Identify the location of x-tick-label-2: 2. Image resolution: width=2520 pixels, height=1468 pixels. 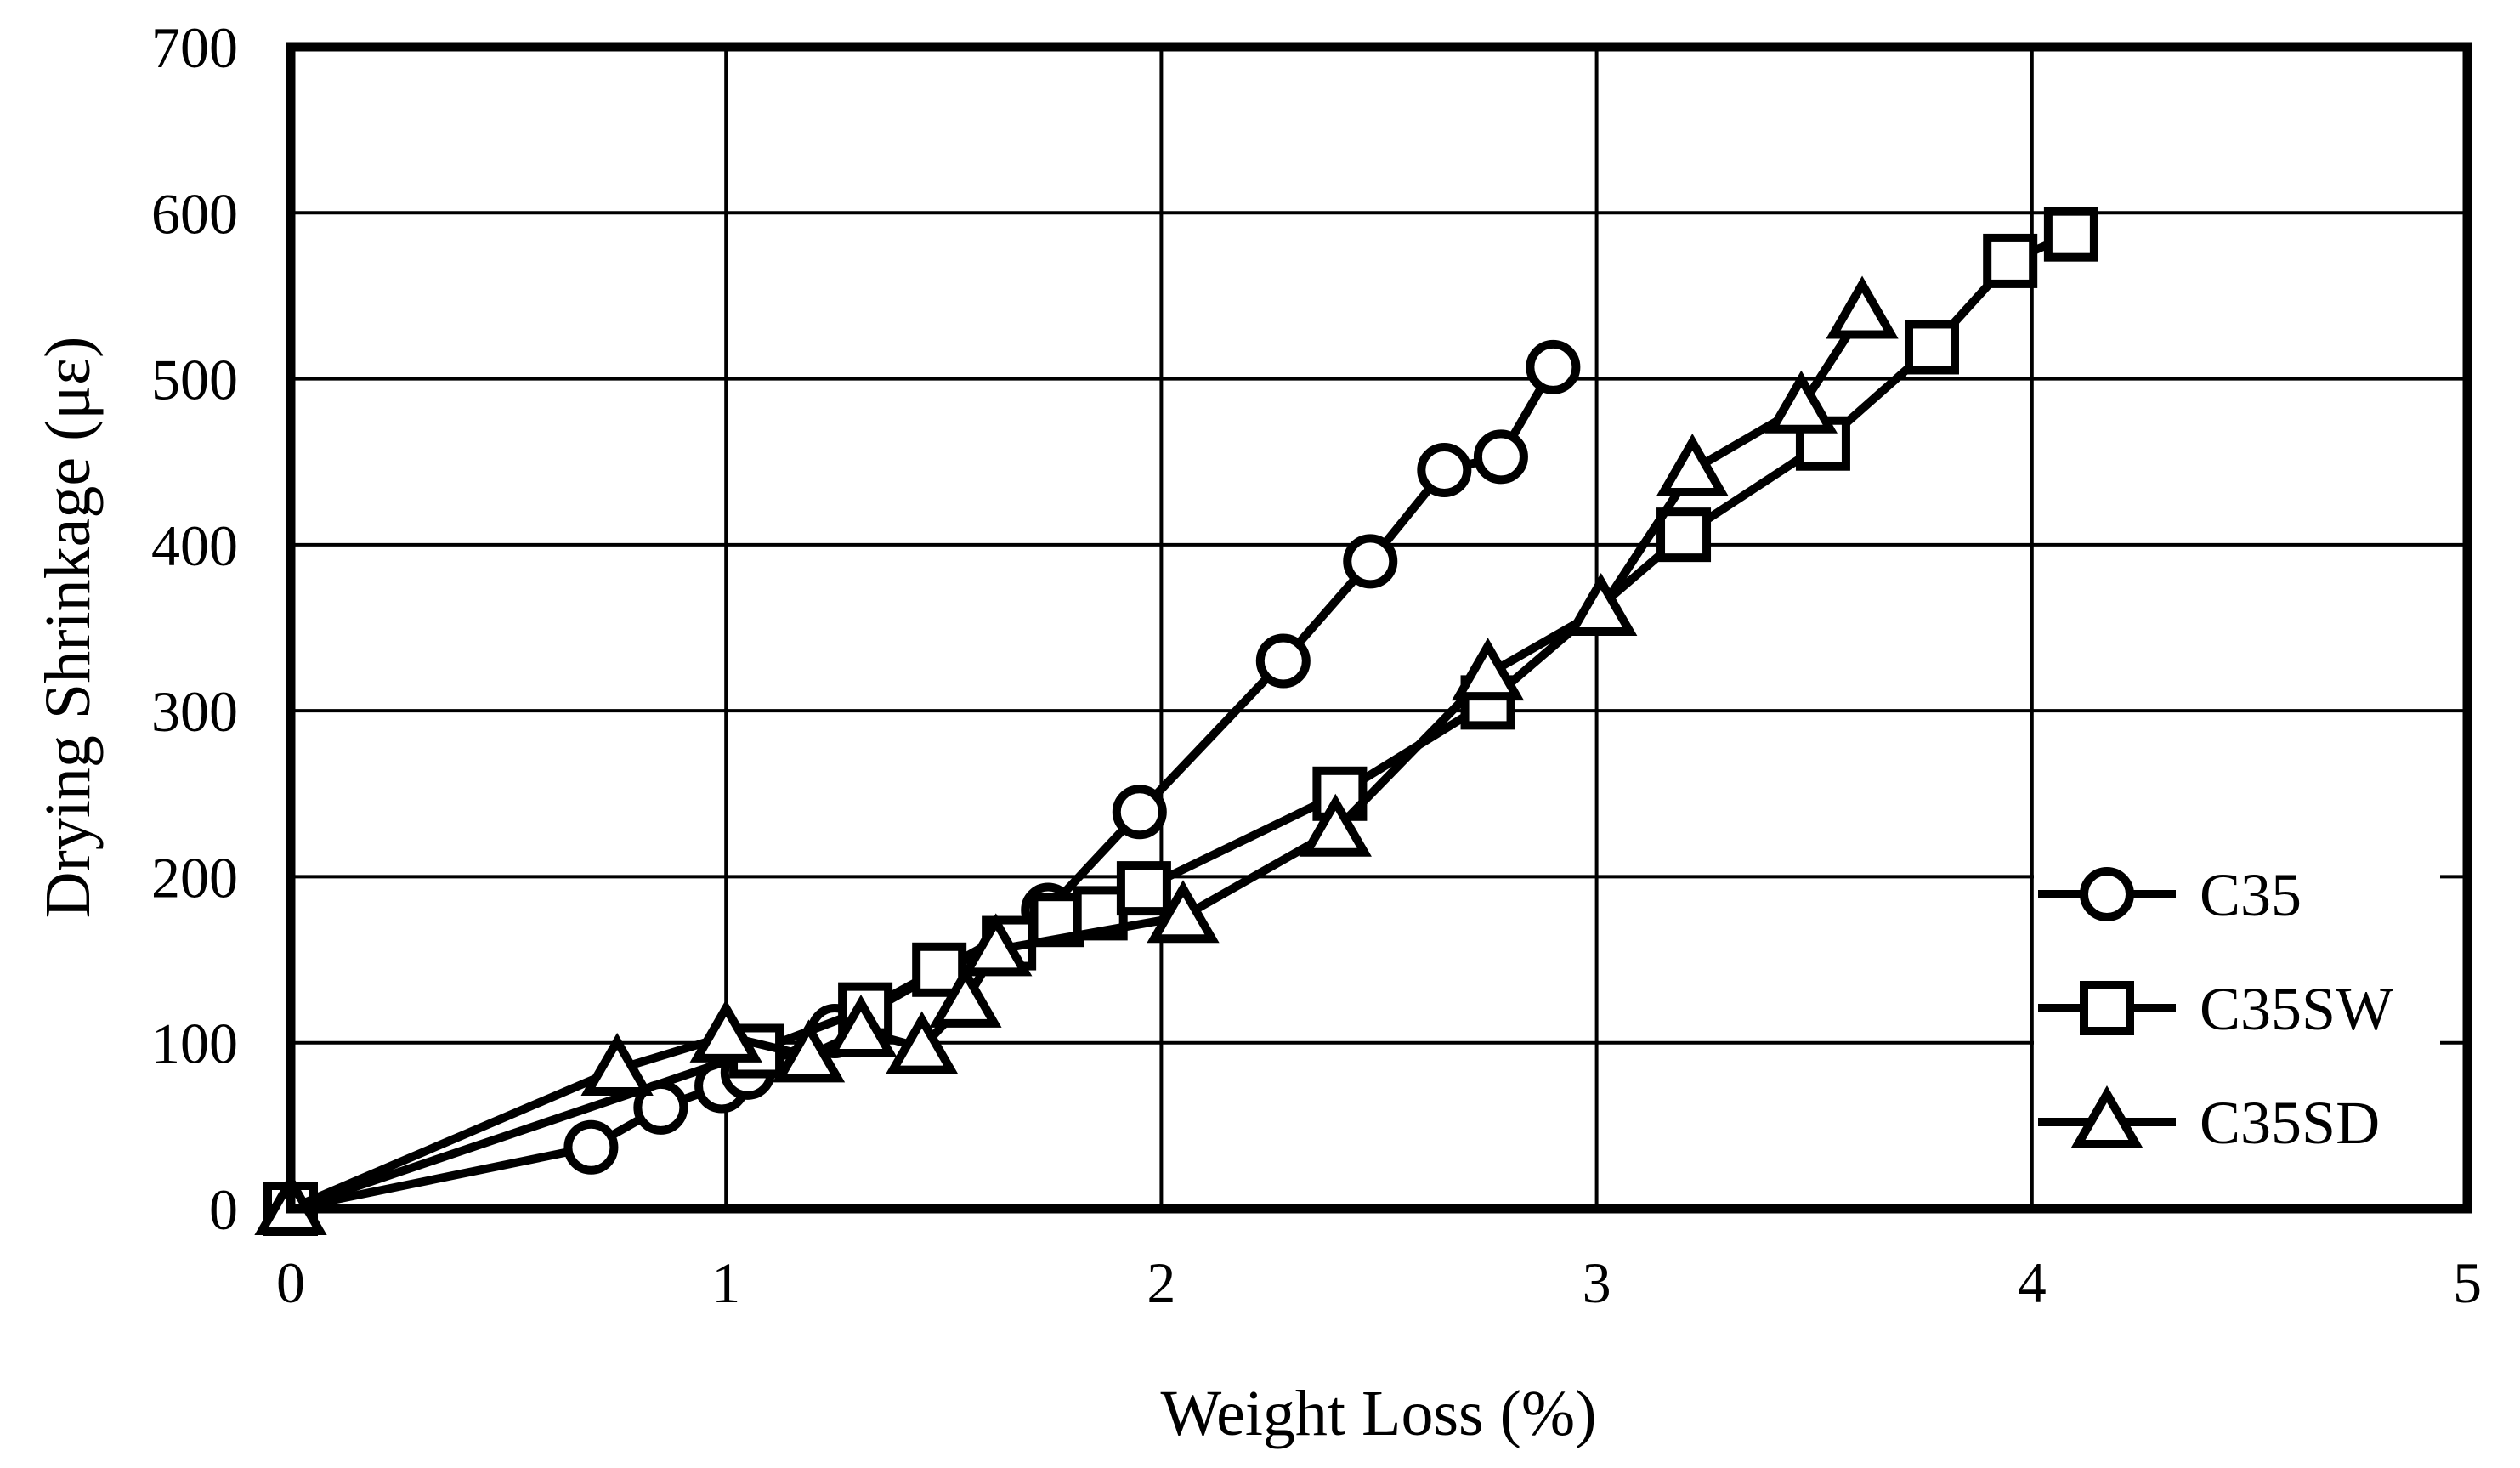
(1161, 1282).